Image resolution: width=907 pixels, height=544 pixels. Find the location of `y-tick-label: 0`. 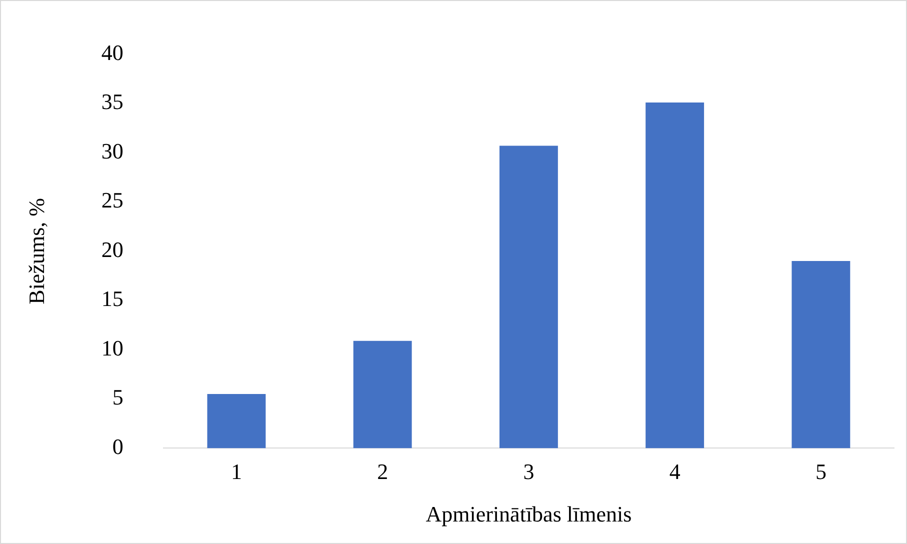

y-tick-label: 0 is located at coordinates (118, 446).